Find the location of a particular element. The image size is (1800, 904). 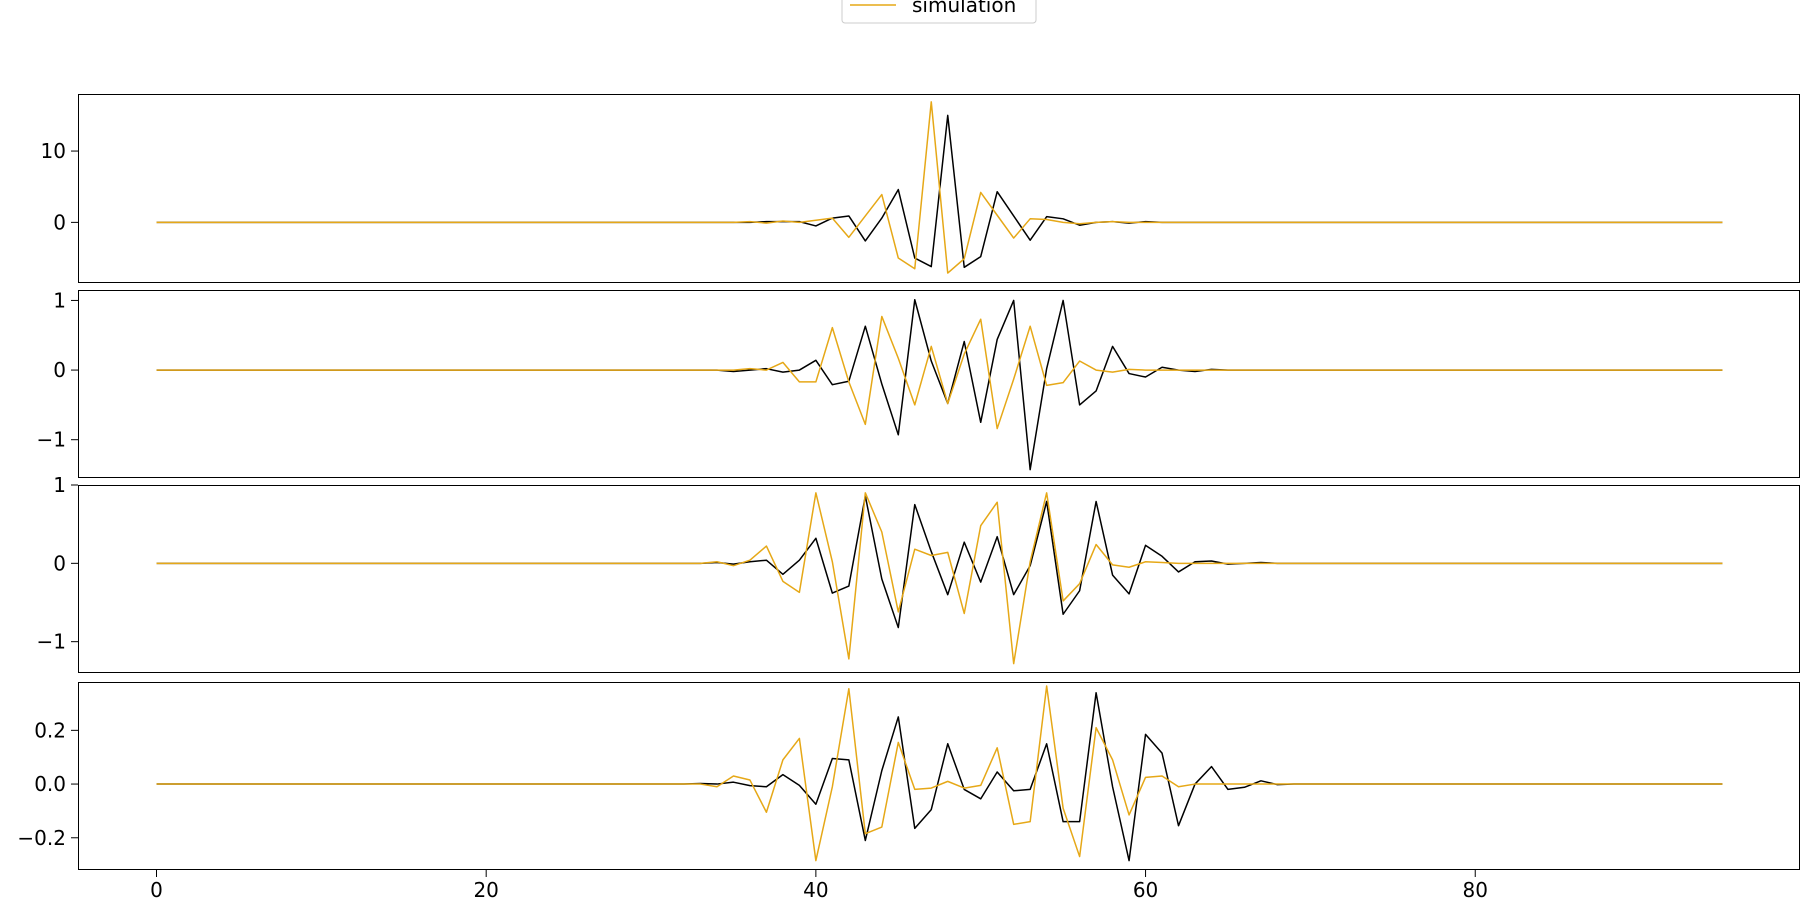

x-tick-label: 60 is located at coordinates (1145, 889).